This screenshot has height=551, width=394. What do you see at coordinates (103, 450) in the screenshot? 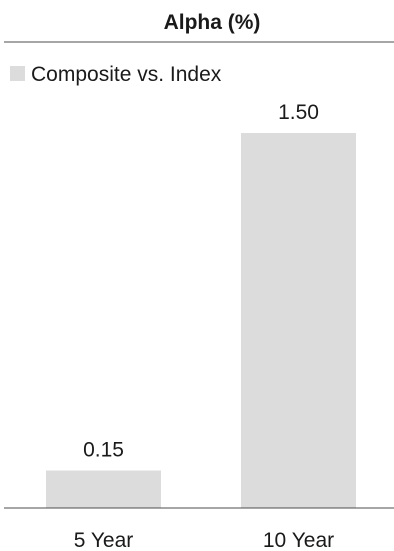
I see `value-label-5-year: 0.15` at bounding box center [103, 450].